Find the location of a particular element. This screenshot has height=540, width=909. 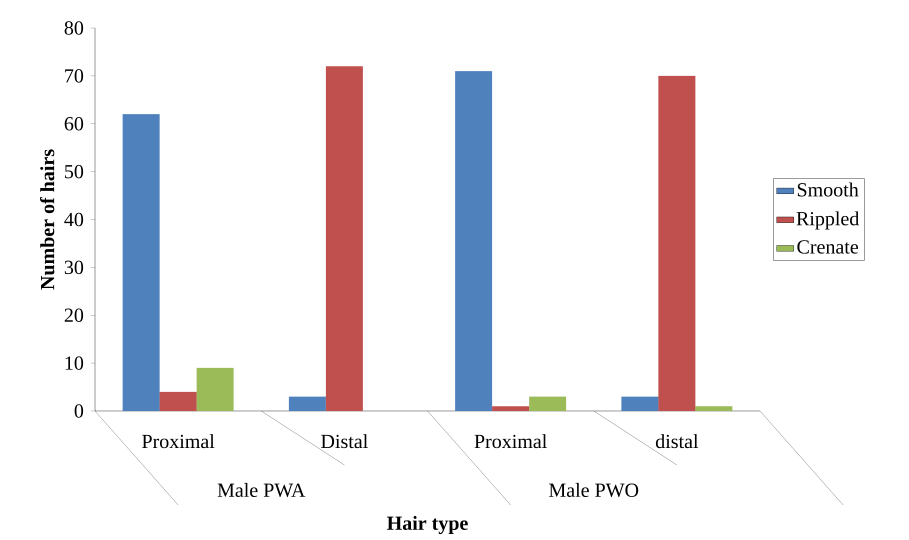

legend-label: Rippled is located at coordinates (828, 220).